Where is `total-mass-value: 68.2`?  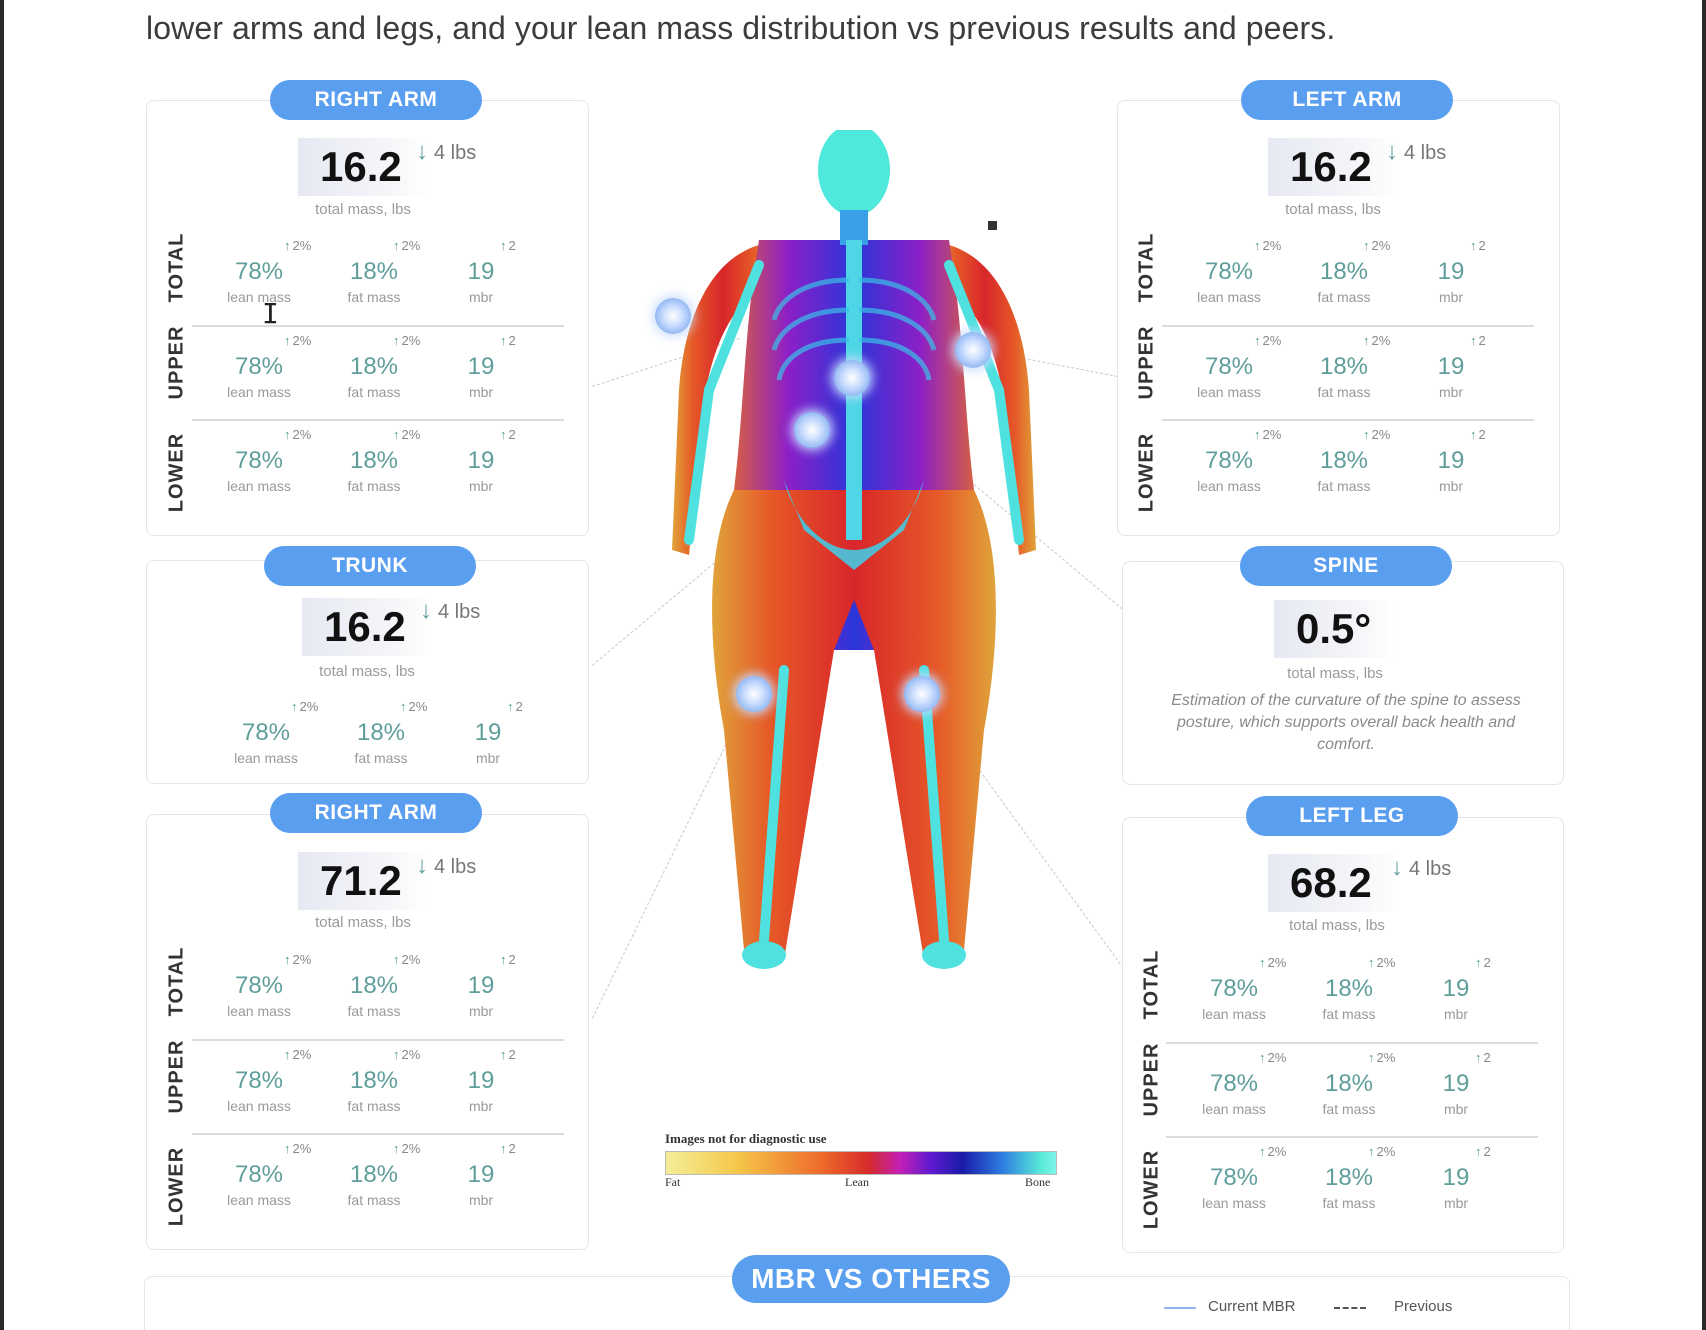 total-mass-value: 68.2 is located at coordinates (1333, 883).